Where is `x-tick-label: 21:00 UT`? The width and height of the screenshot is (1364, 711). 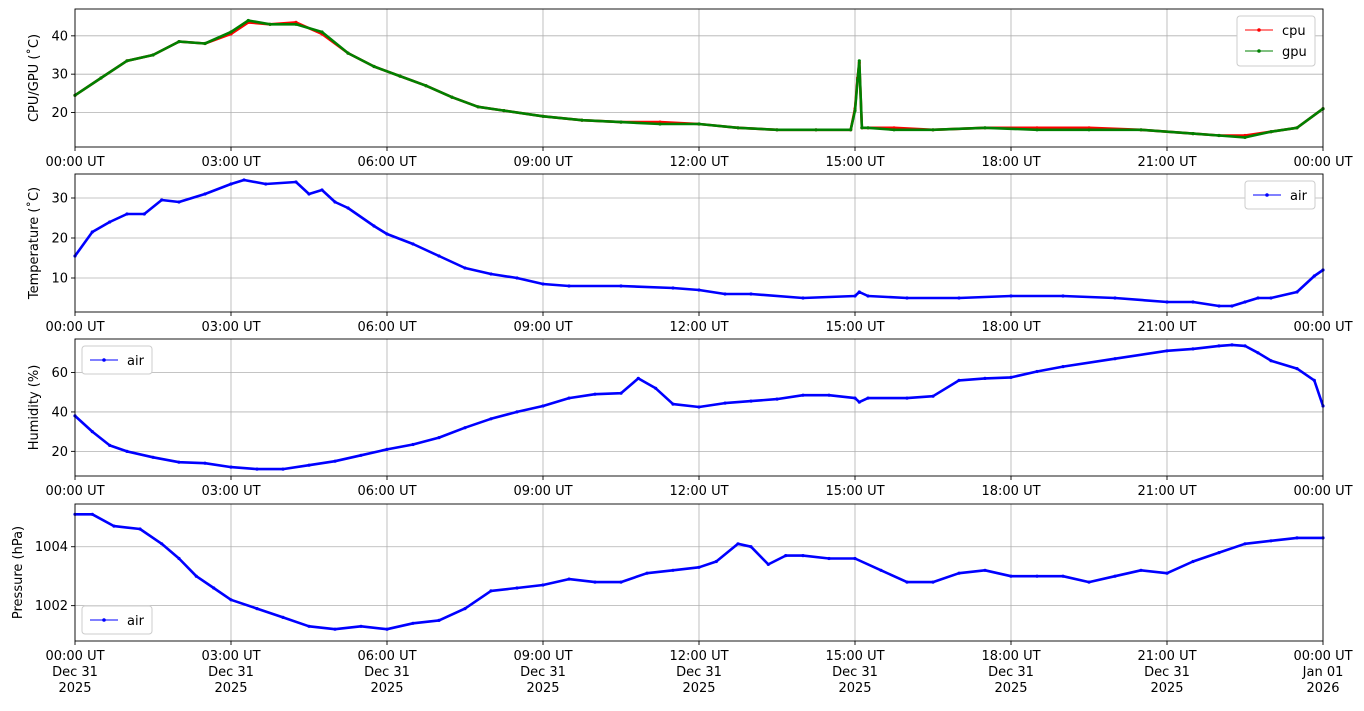
x-tick-label: 21:00 UT is located at coordinates (1166, 162).